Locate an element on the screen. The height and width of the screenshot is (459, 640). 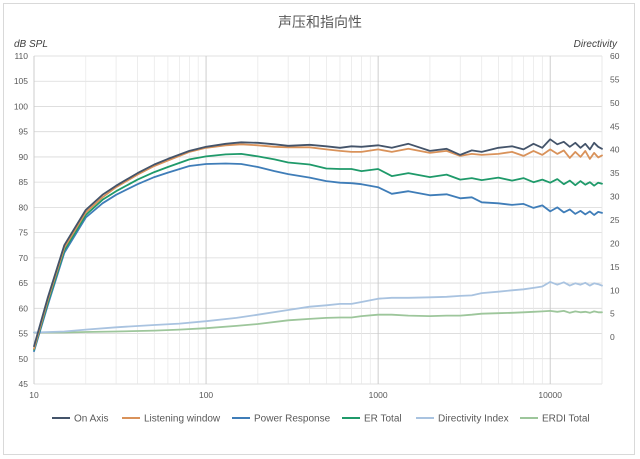
legend-label: ERDI Total is located at coordinates (566, 419).